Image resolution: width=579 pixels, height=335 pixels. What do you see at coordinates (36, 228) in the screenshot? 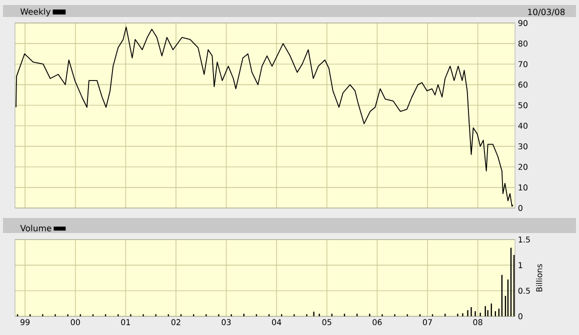
I see `legend-label: Volume` at bounding box center [36, 228].